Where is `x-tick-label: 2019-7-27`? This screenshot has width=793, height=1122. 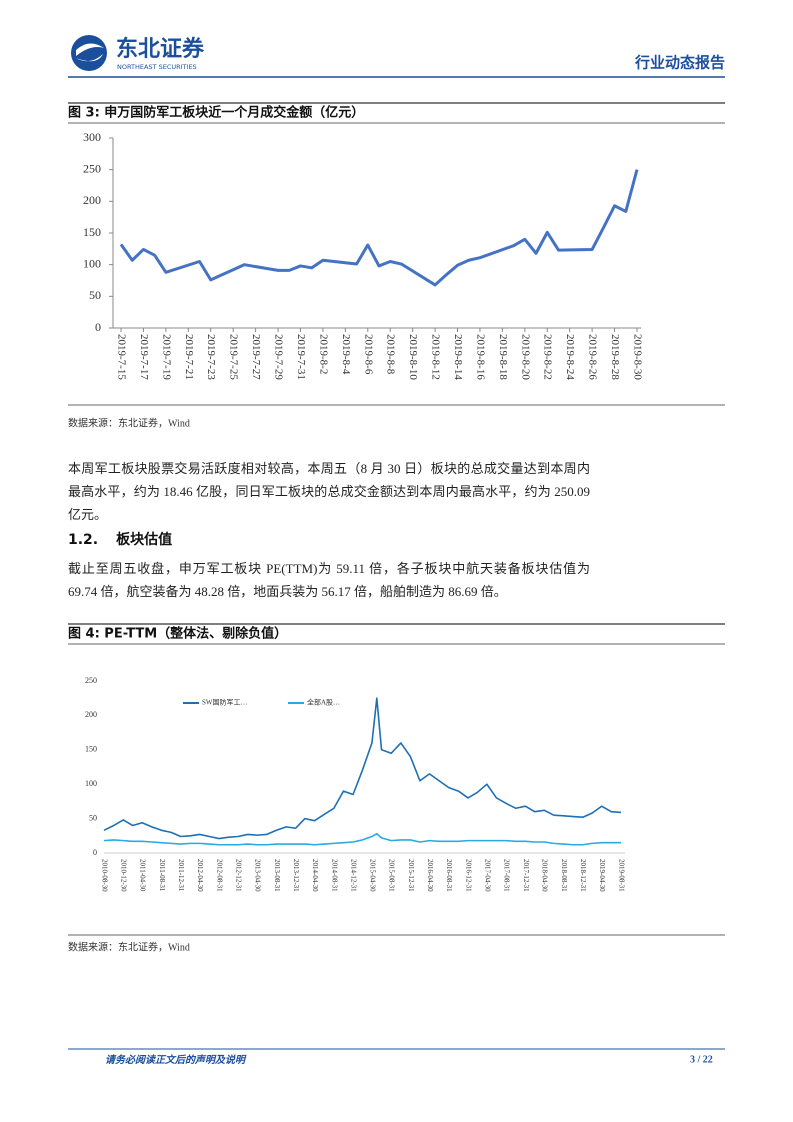 x-tick-label: 2019-7-27 is located at coordinates (256, 357).